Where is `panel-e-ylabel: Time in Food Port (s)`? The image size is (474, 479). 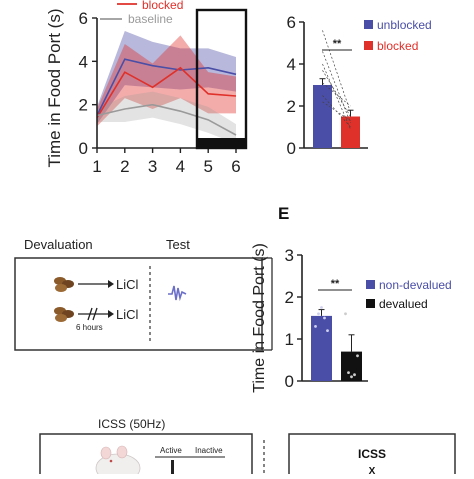
panel-e-ylabel: Time in Food Port (s) is located at coordinates (259, 318).